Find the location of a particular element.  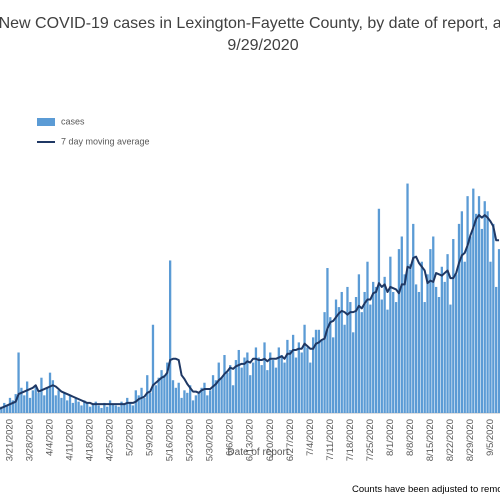

x-tick-label: 8/22/2020 is located at coordinates (450, 440).